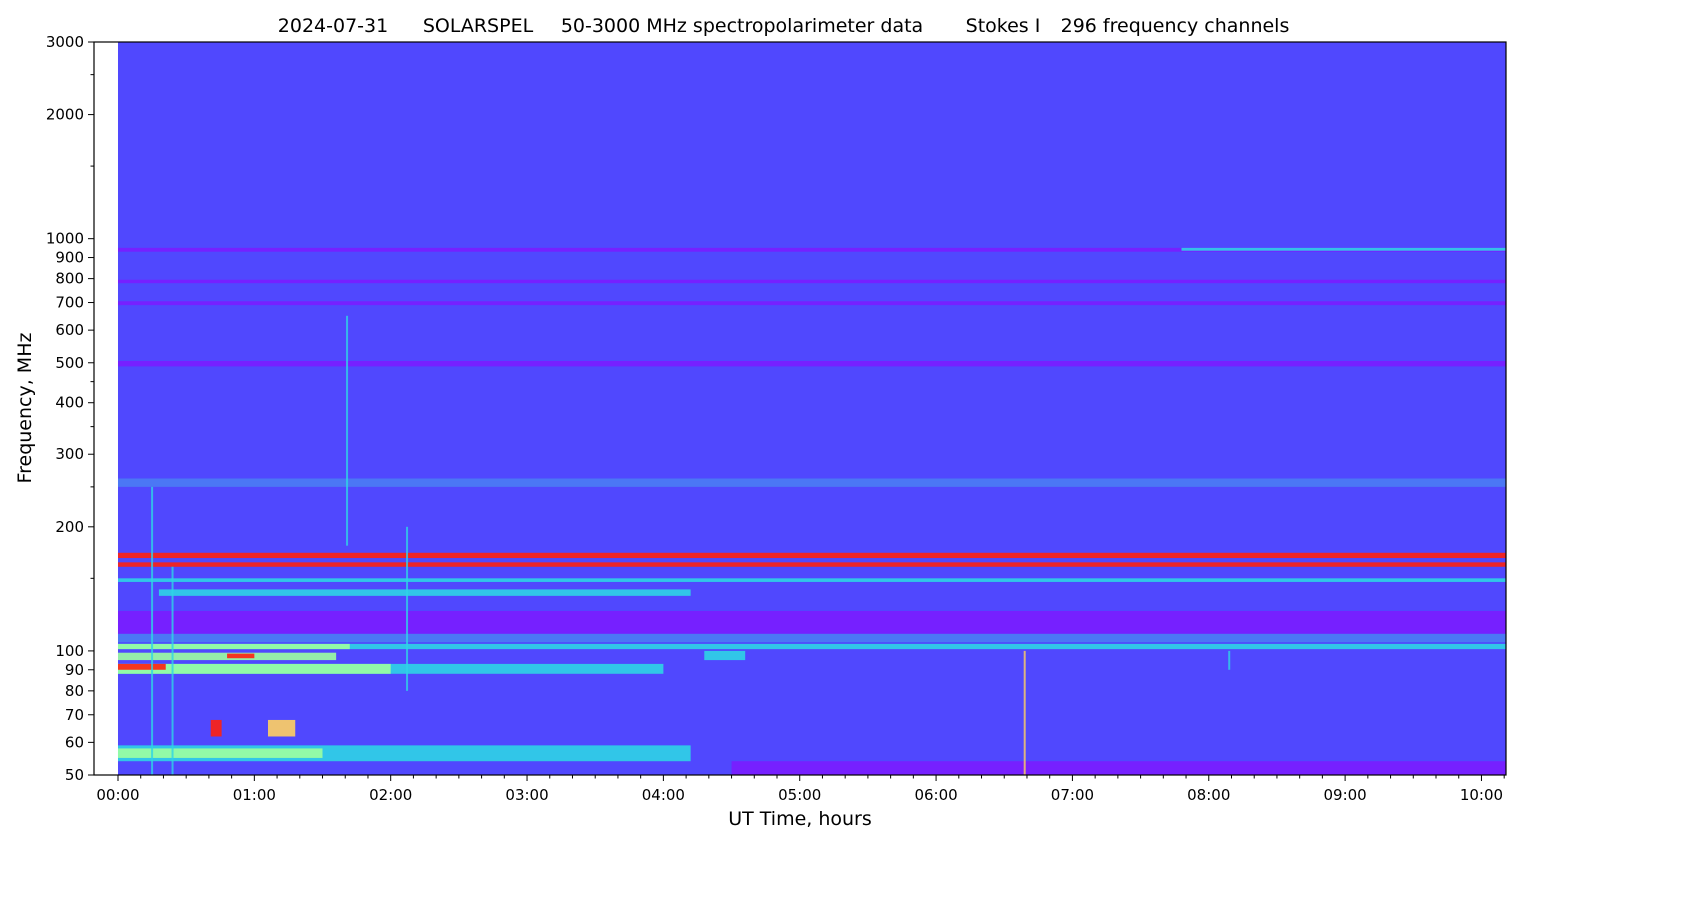 The height and width of the screenshot is (910, 1687). Describe the element at coordinates (65, 42) in the screenshot. I see `y-tick-label: 3000` at that location.